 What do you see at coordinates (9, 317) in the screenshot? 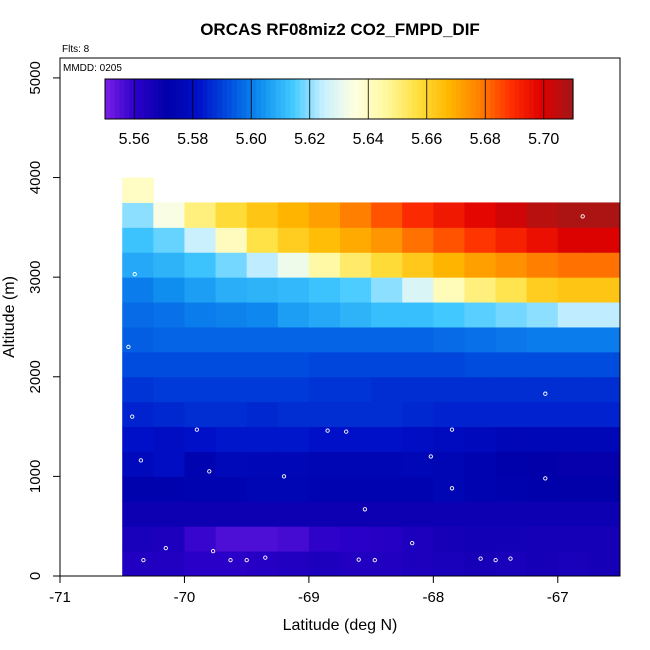
I see `y-axis-label: Altitude (m)` at bounding box center [9, 317].